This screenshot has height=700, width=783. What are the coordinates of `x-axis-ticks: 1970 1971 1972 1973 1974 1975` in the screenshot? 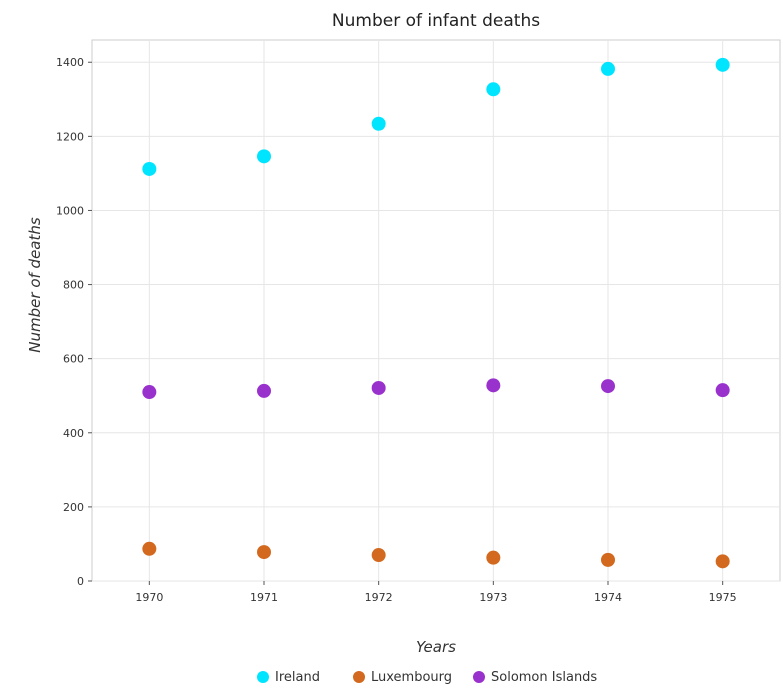 It's located at (436, 592).